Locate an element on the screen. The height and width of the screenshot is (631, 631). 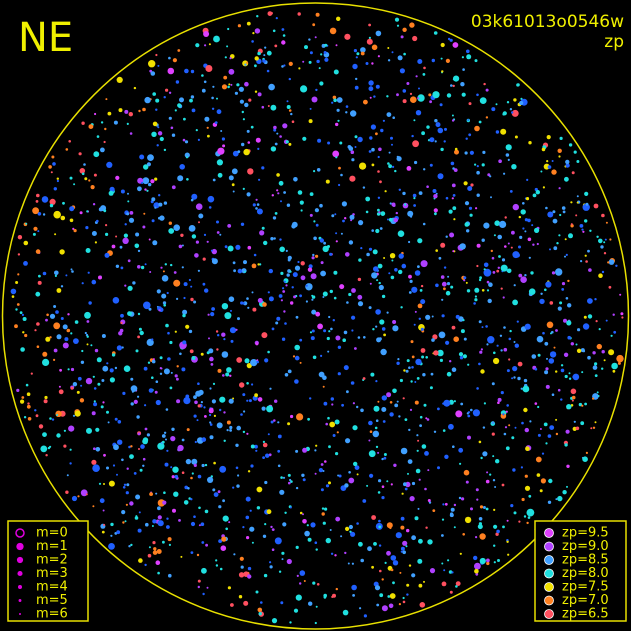
magnitude-swatch is located at coordinates (20, 600).